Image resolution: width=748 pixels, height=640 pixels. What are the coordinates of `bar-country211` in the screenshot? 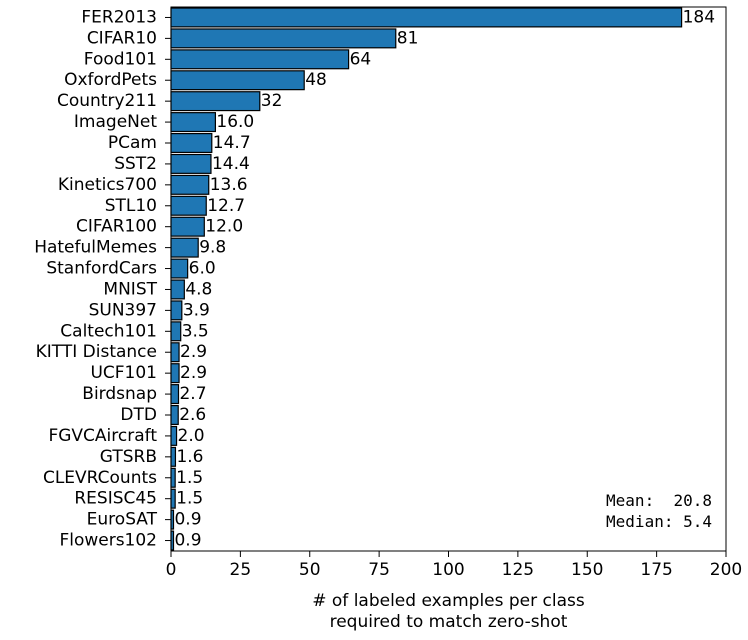 It's located at (215, 101).